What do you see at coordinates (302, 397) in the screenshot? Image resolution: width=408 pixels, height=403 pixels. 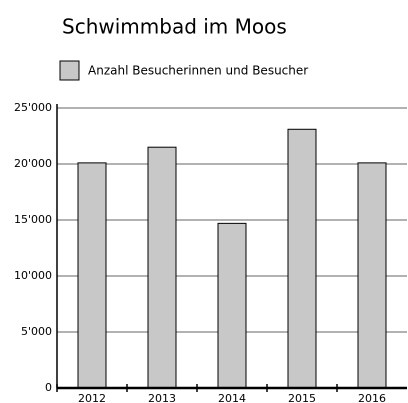 I see `x-tick-label: 2015` at bounding box center [302, 397].